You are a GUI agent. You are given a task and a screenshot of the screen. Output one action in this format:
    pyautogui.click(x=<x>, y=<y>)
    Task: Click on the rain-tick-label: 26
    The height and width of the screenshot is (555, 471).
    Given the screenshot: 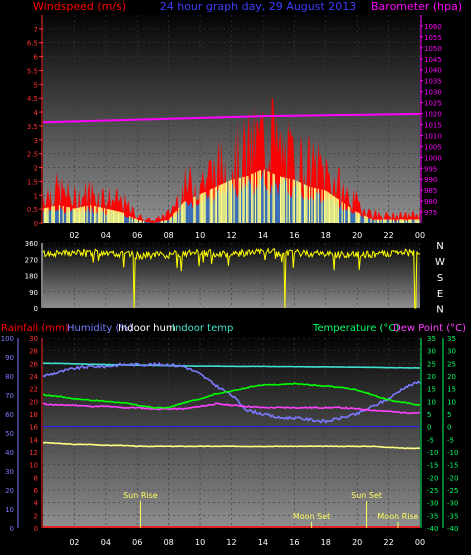 What is the action you would take?
    pyautogui.click(x=33, y=364)
    